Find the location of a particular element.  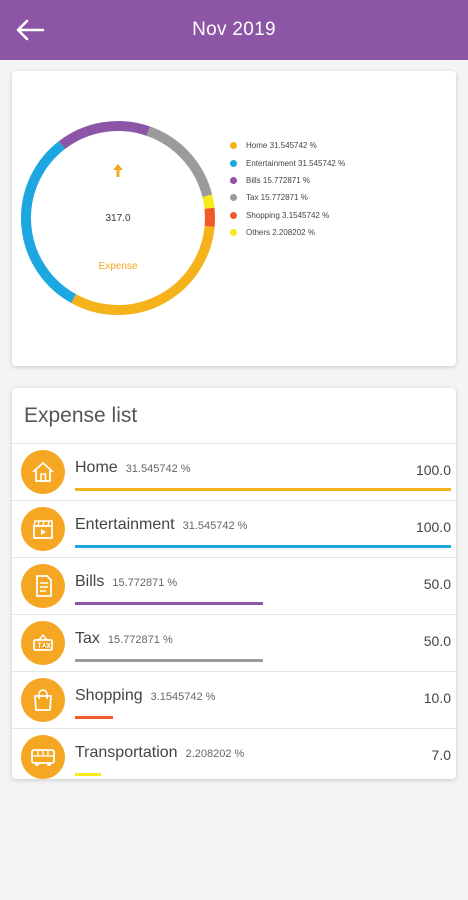

clapperboard-icon is located at coordinates (43, 529).